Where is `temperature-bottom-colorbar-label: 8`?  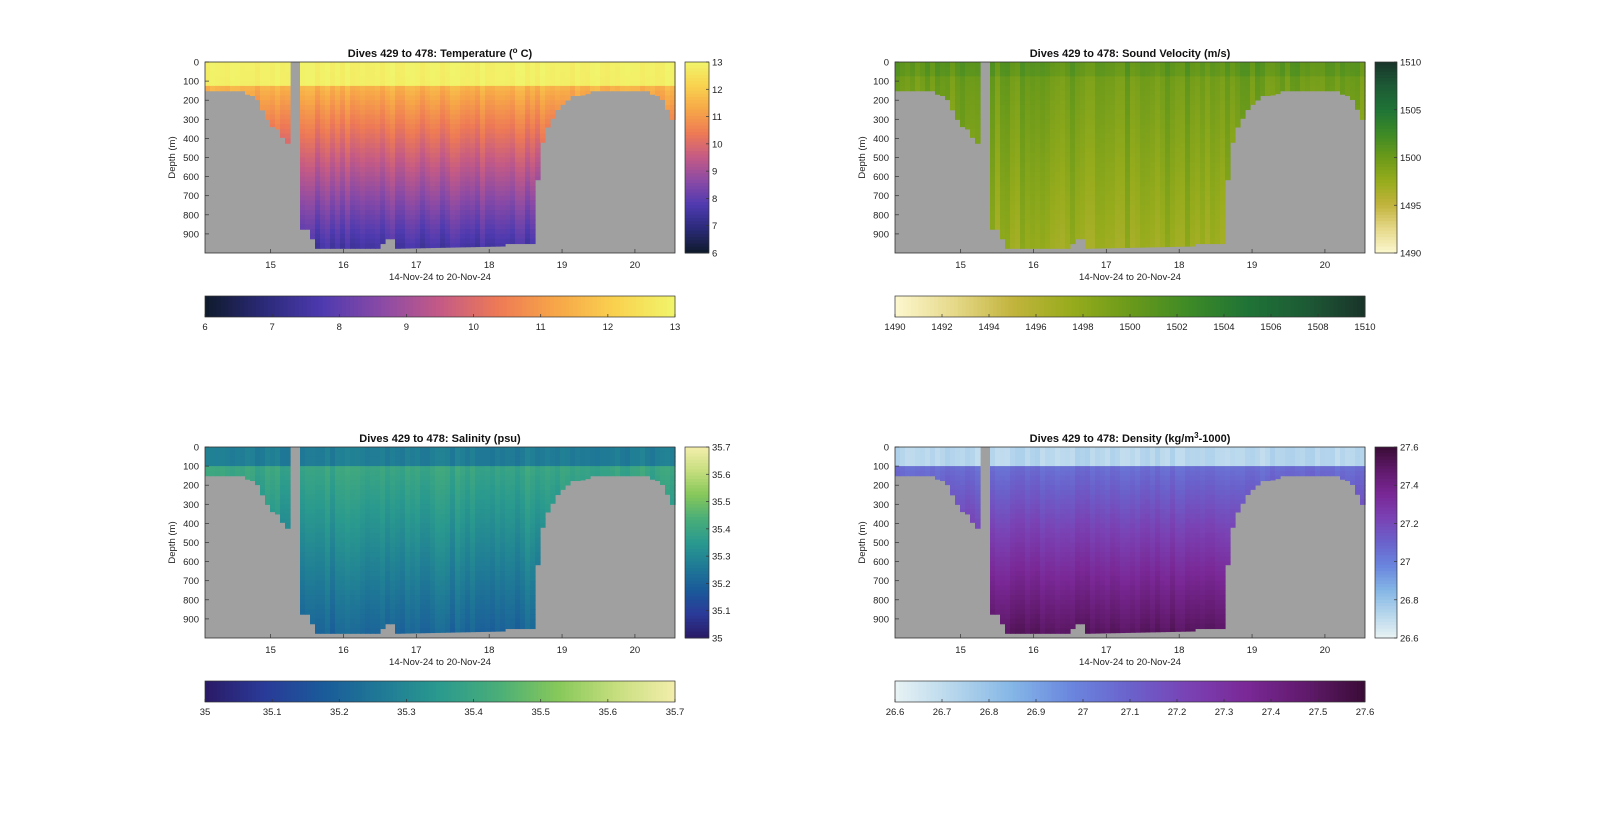 temperature-bottom-colorbar-label: 8 is located at coordinates (339, 327).